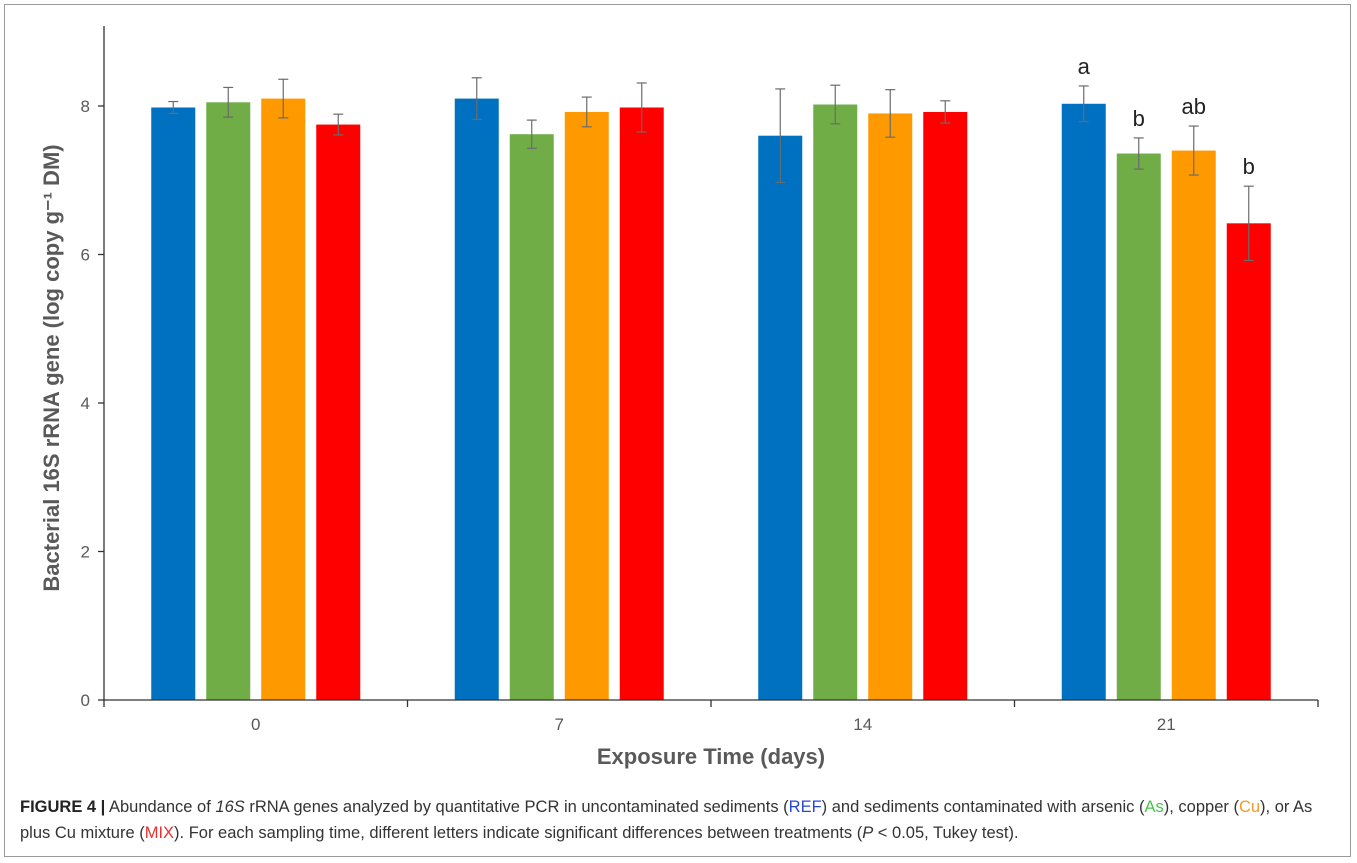  What do you see at coordinates (85, 255) in the screenshot?
I see `y-tick-label: 6` at bounding box center [85, 255].